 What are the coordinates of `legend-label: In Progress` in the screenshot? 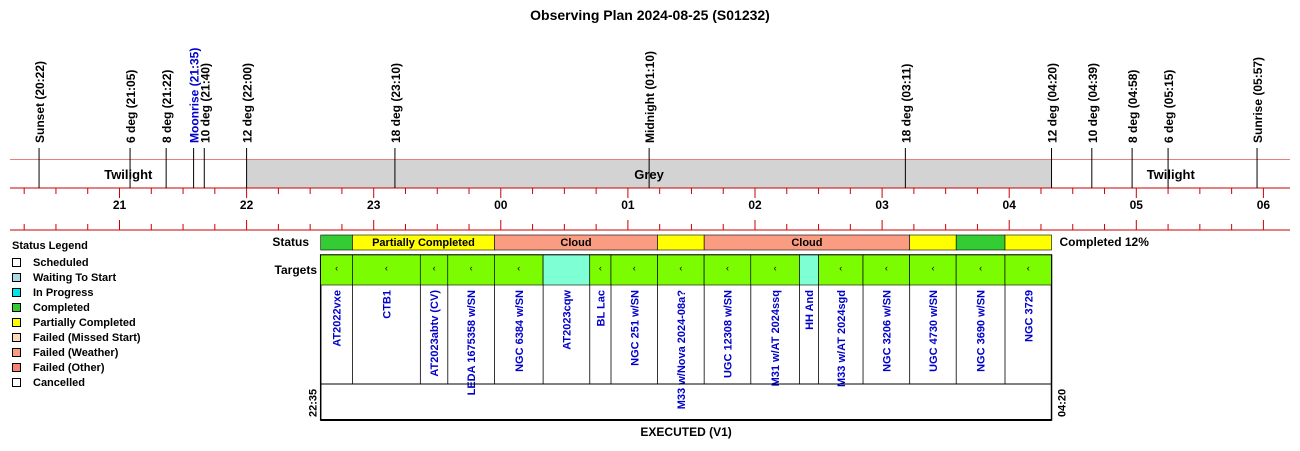 It's located at (63, 292).